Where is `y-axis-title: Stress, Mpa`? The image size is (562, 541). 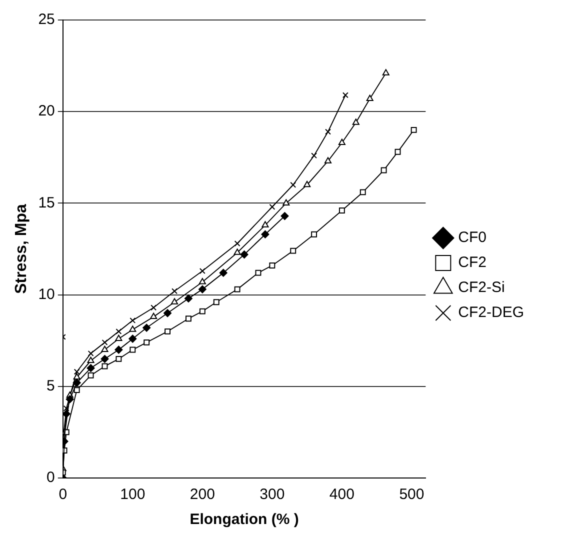 y-axis-title: Stress, Mpa is located at coordinates (21, 249).